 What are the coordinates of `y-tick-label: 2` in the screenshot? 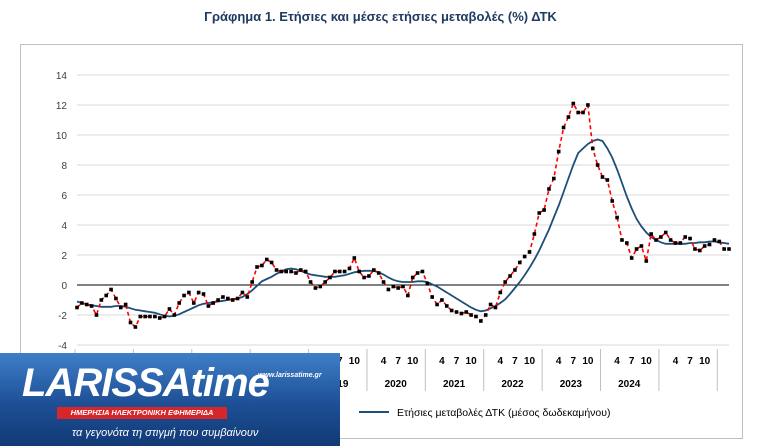 It's located at (64, 256).